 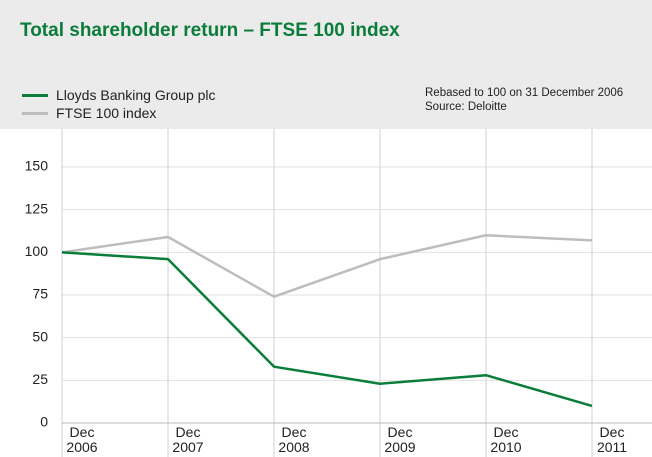 I want to click on y-tick-label: 25, so click(x=40, y=379).